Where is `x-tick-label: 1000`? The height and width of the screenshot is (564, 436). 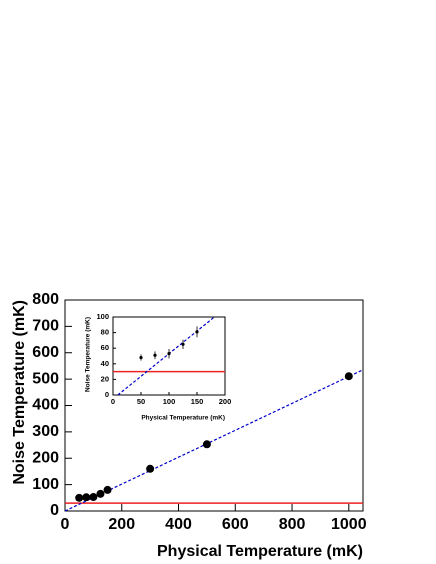 x-tick-label: 1000 is located at coordinates (349, 524).